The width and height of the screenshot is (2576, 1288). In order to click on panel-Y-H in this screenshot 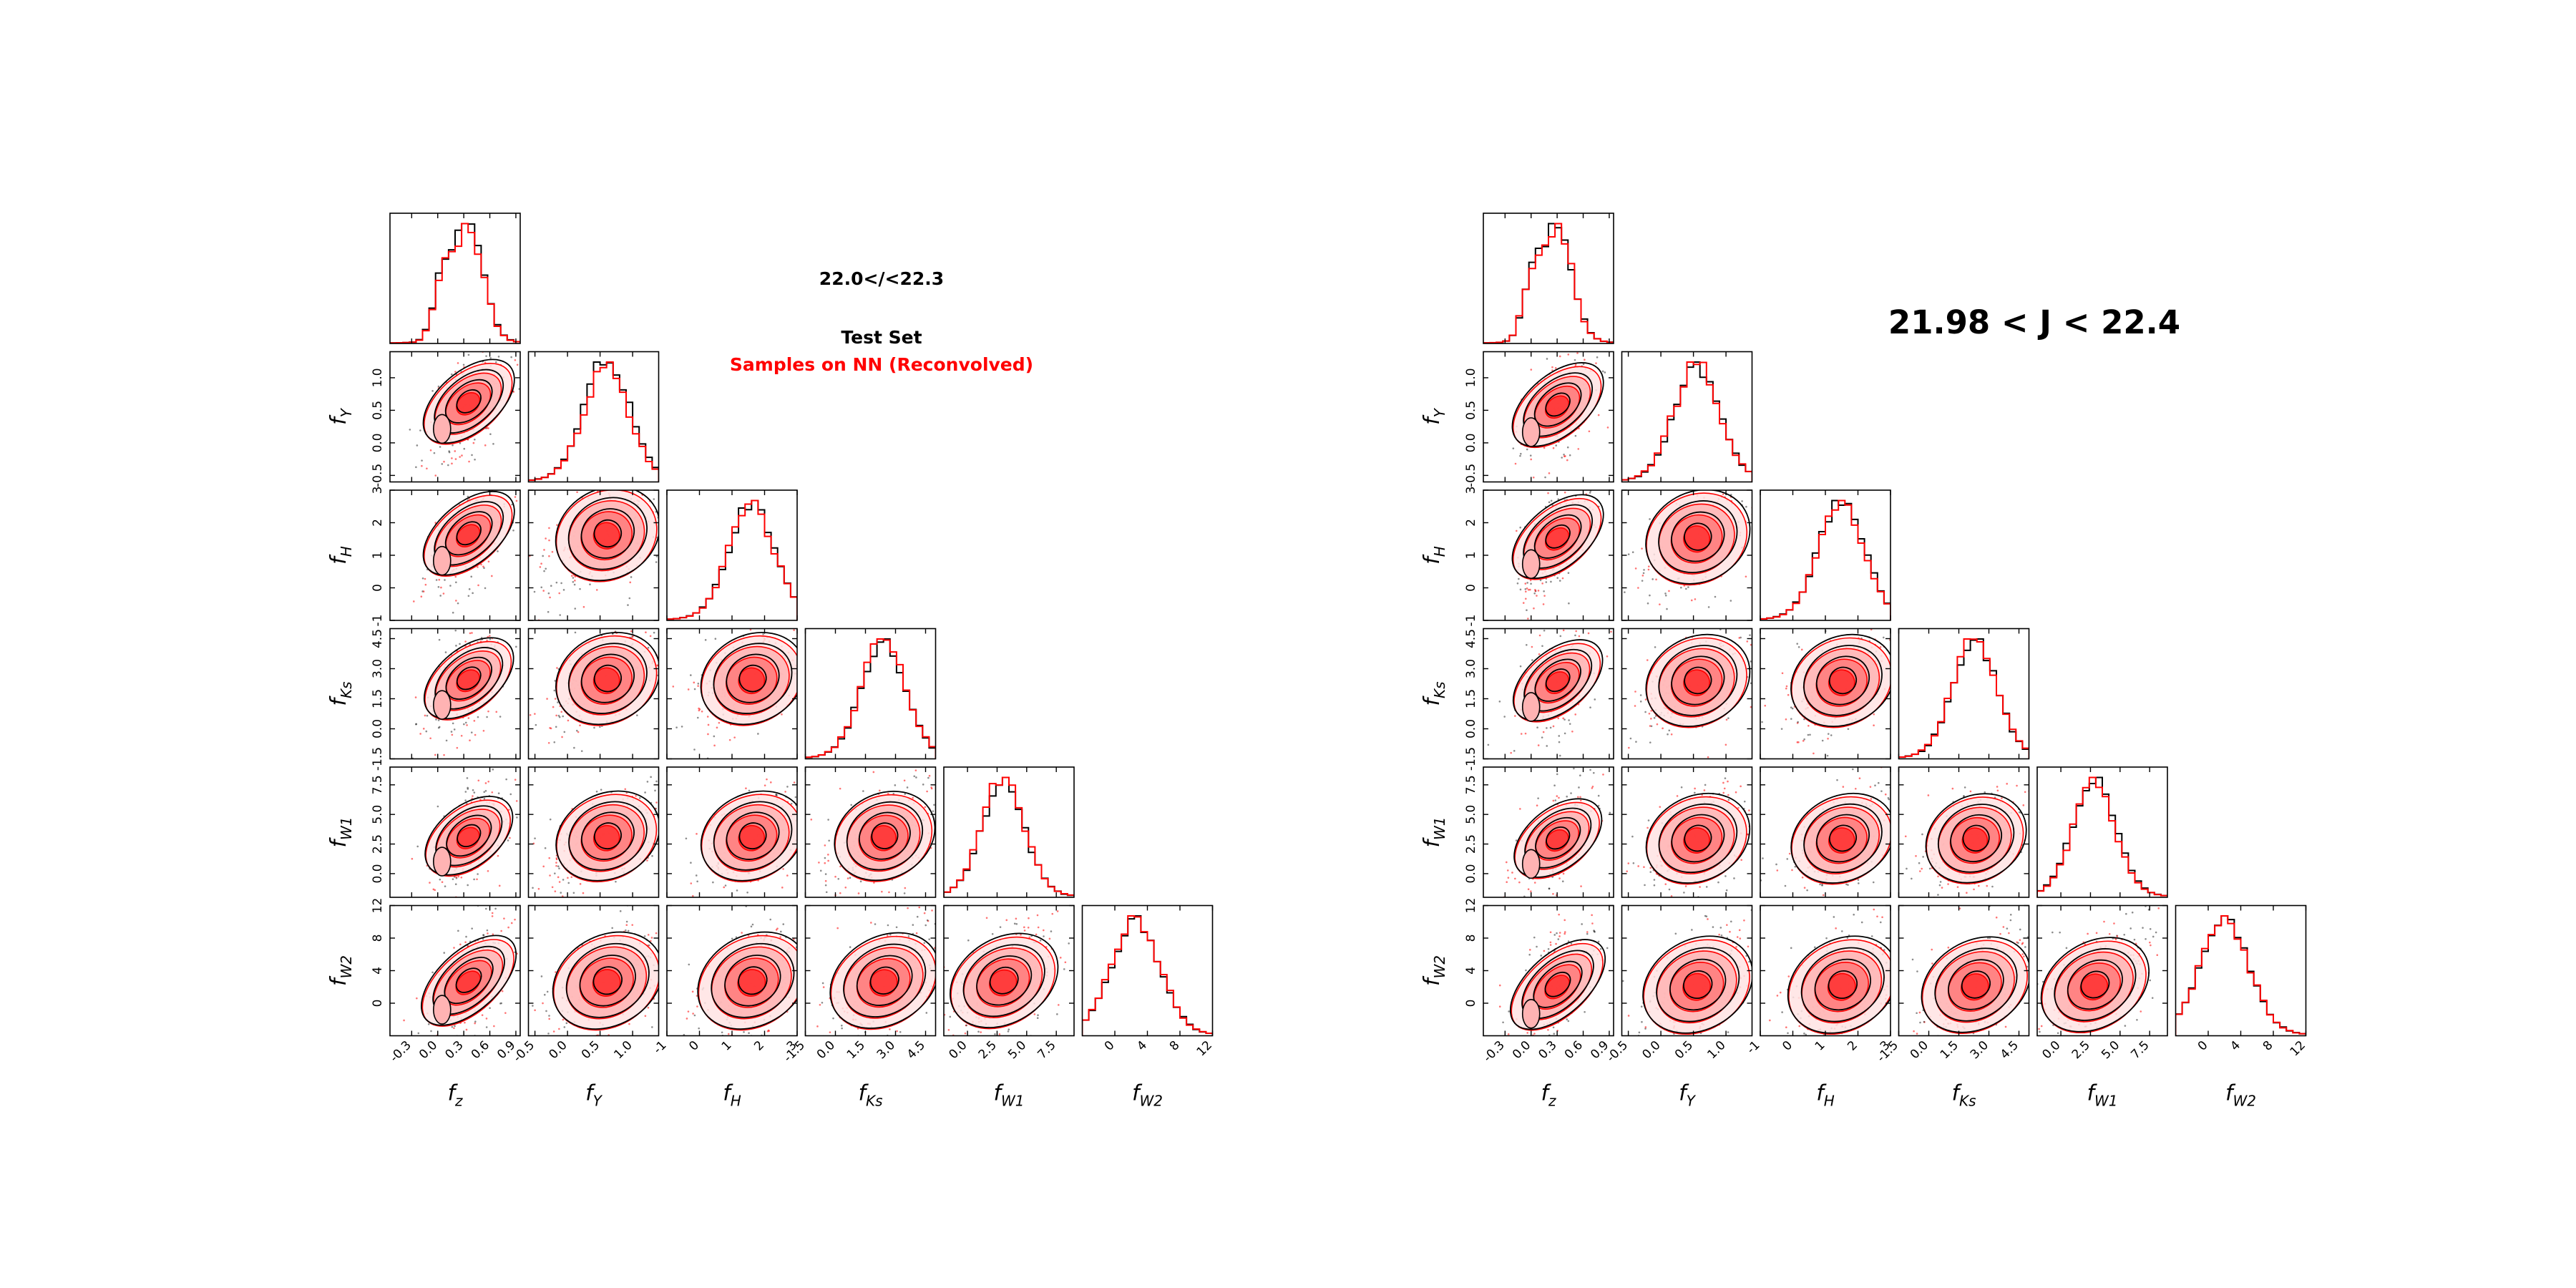, I will do `click(1687, 555)`.